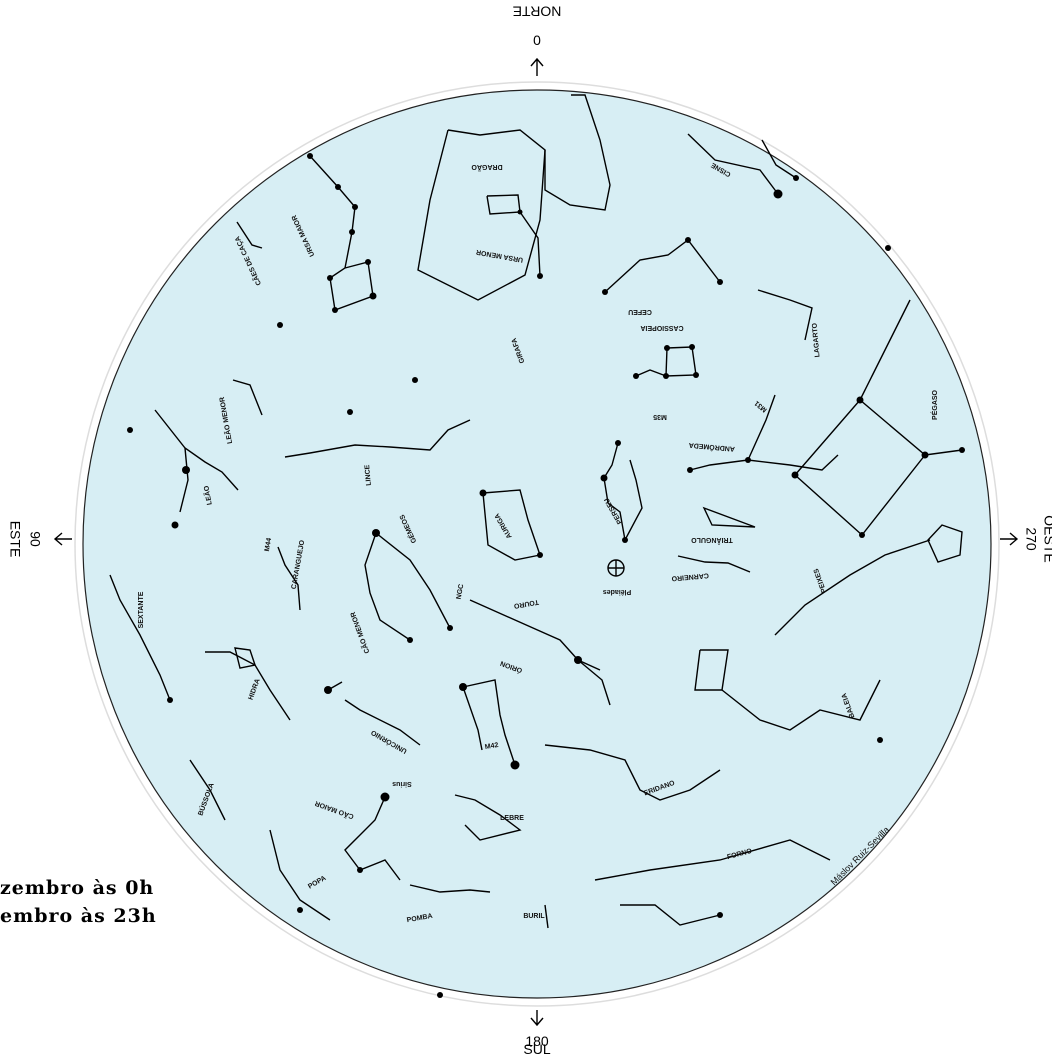  Describe the element at coordinates (530, 244) in the screenshot. I see `line-ursa-menor-tail` at that location.